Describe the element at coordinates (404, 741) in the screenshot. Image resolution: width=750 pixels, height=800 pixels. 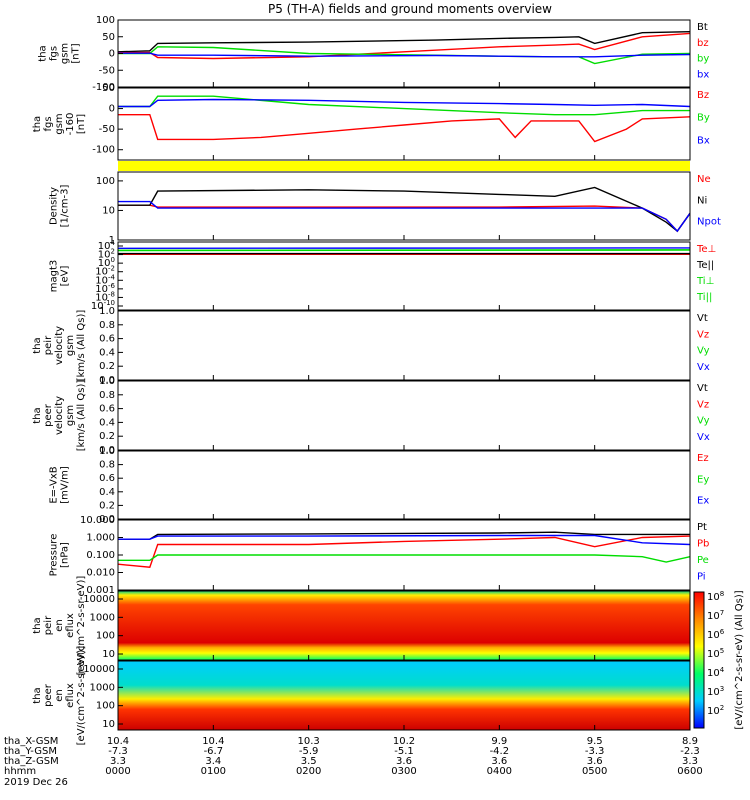
I see `xaxis-value: 10.2` at that location.